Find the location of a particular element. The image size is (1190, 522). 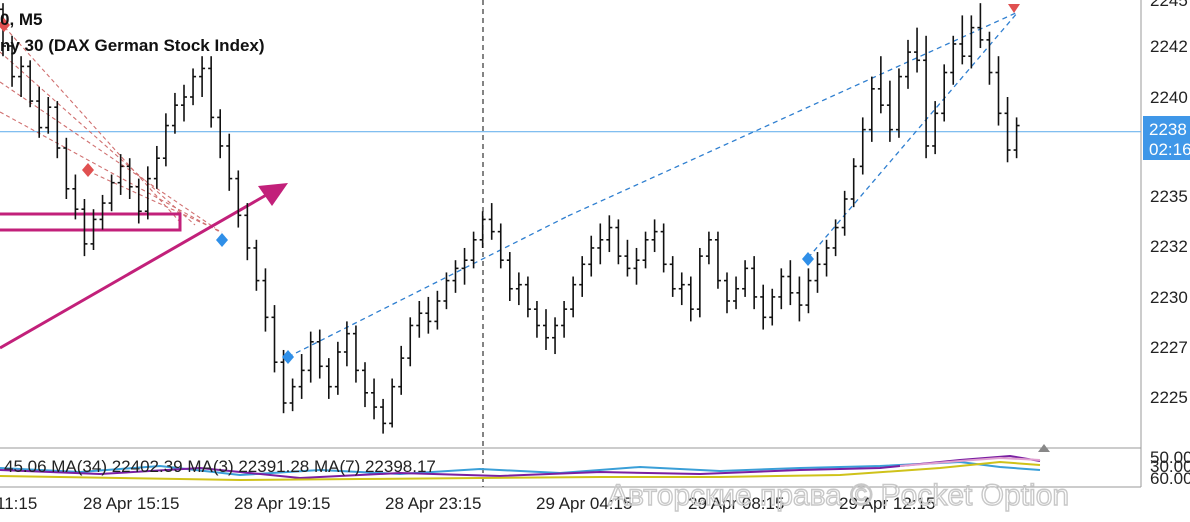

chart-title-line1: 0, M5 is located at coordinates (21, 19).